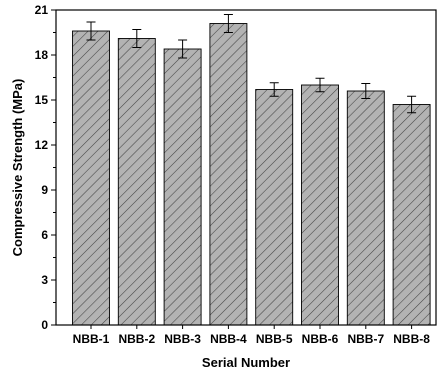 This screenshot has width=441, height=373. Describe the element at coordinates (182, 339) in the screenshot. I see `x-tick-label: NBB-3` at that location.